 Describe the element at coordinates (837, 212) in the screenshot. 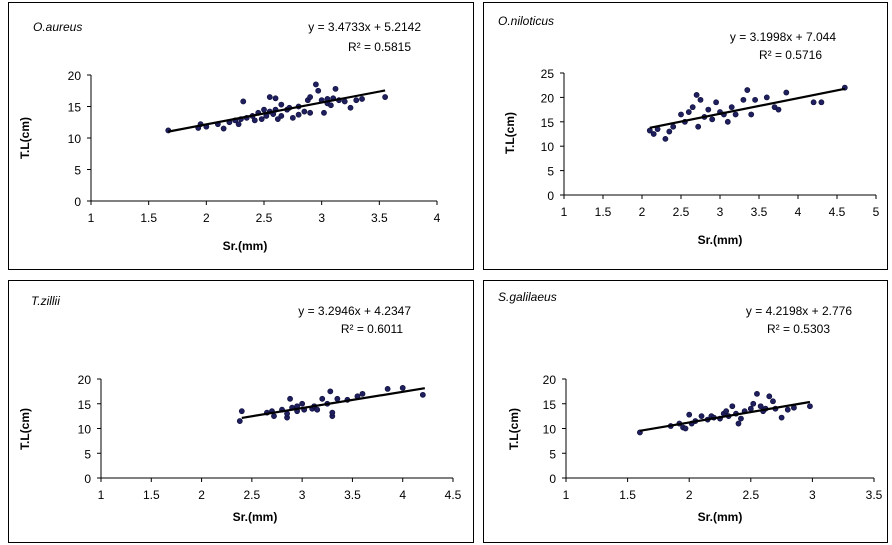

I see `x-tick-label: 4.5` at that location.